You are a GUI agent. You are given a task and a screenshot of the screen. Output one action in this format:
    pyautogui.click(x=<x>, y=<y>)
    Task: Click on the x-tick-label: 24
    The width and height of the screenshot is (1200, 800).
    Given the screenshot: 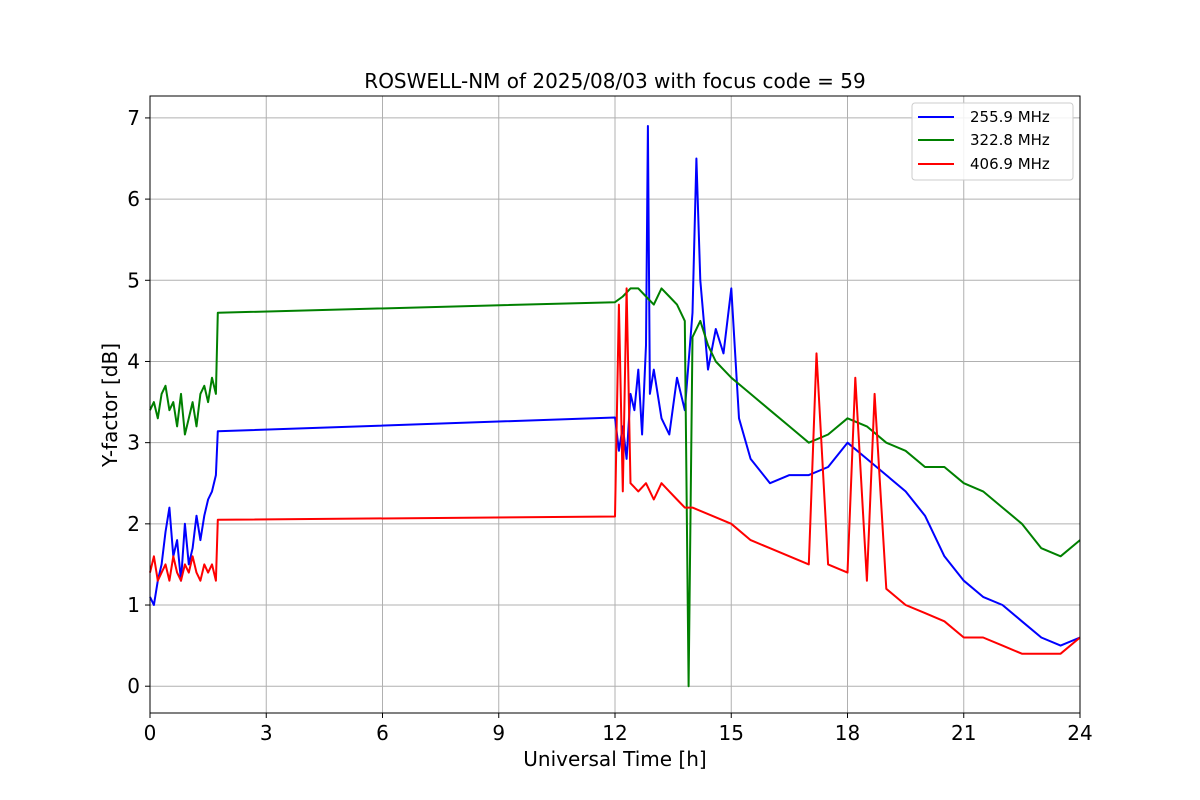 What is the action you would take?
    pyautogui.click(x=1079, y=733)
    